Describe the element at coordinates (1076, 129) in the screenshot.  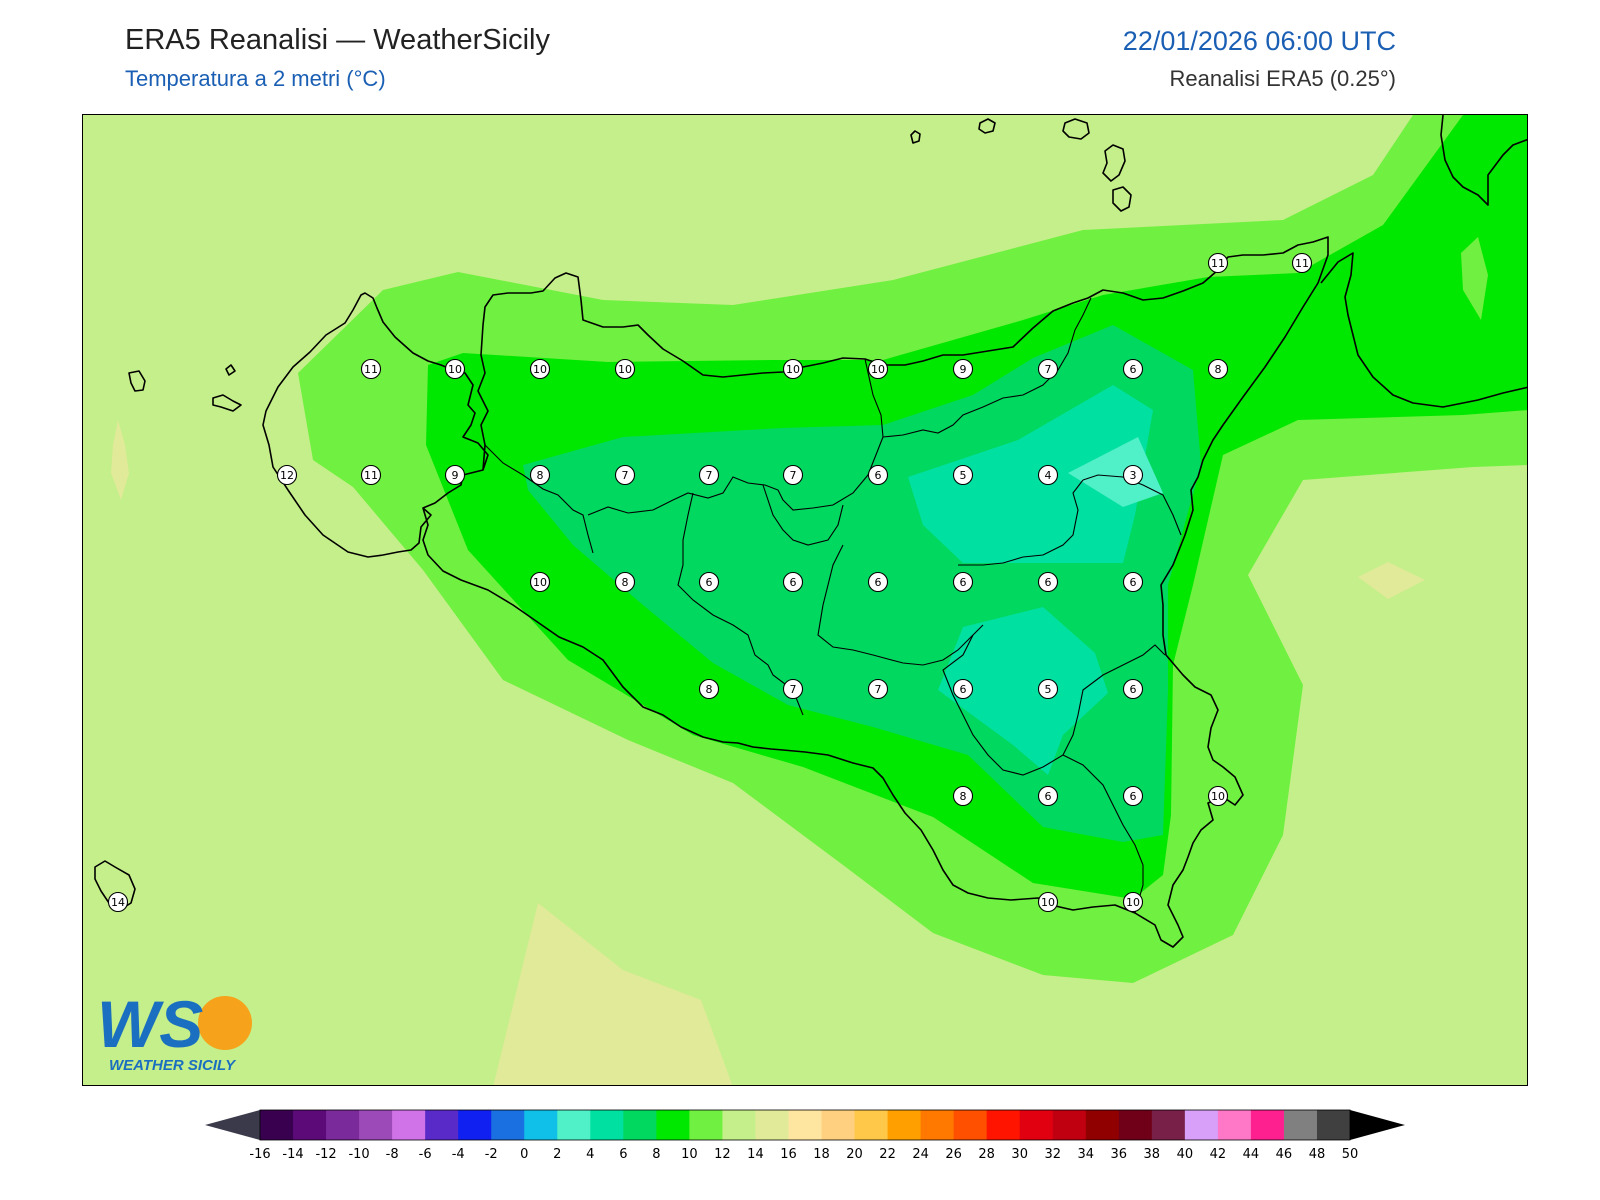
I see `aeolian-island-salina` at that location.